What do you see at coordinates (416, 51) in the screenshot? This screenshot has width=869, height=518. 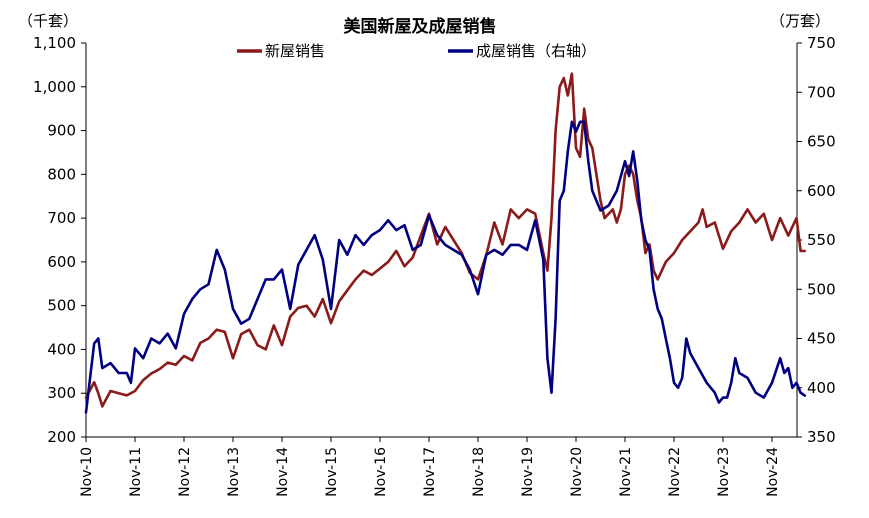 I see `chart-legend: 新屋销售 成屋销售（右轴）` at bounding box center [416, 51].